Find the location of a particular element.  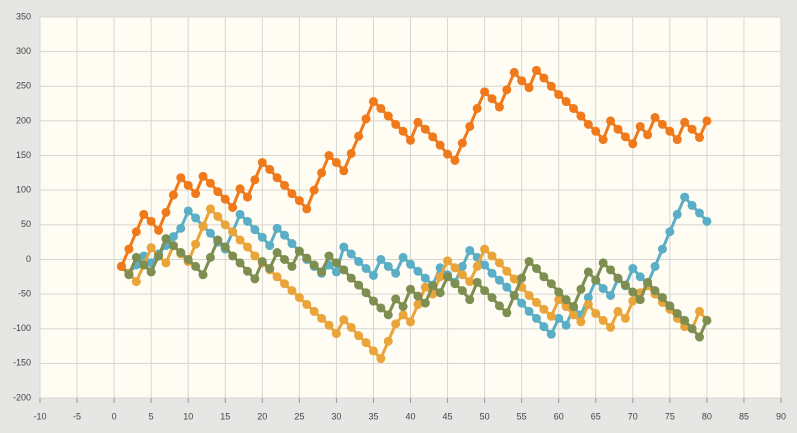

x-tick-label: 0 is located at coordinates (114, 416).